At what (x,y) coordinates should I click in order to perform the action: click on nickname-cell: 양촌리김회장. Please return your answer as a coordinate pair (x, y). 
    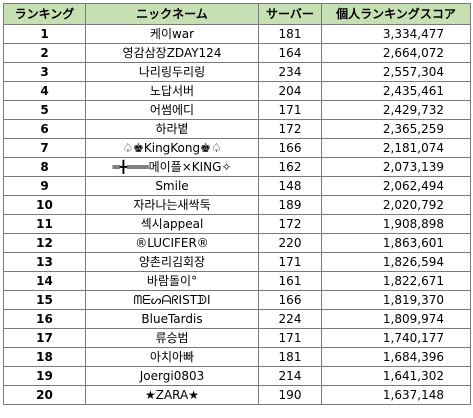
    Looking at the image, I should click on (172, 262).